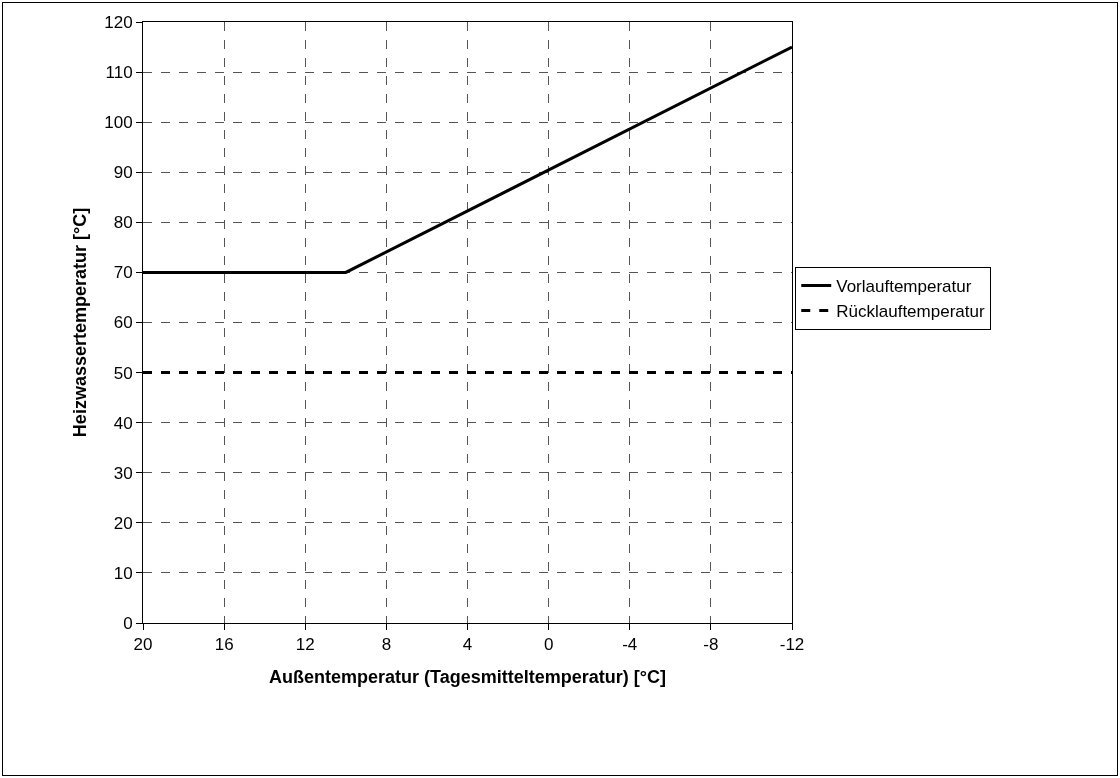  Describe the element at coordinates (128, 623) in the screenshot. I see `y-tick-label: 0` at that location.